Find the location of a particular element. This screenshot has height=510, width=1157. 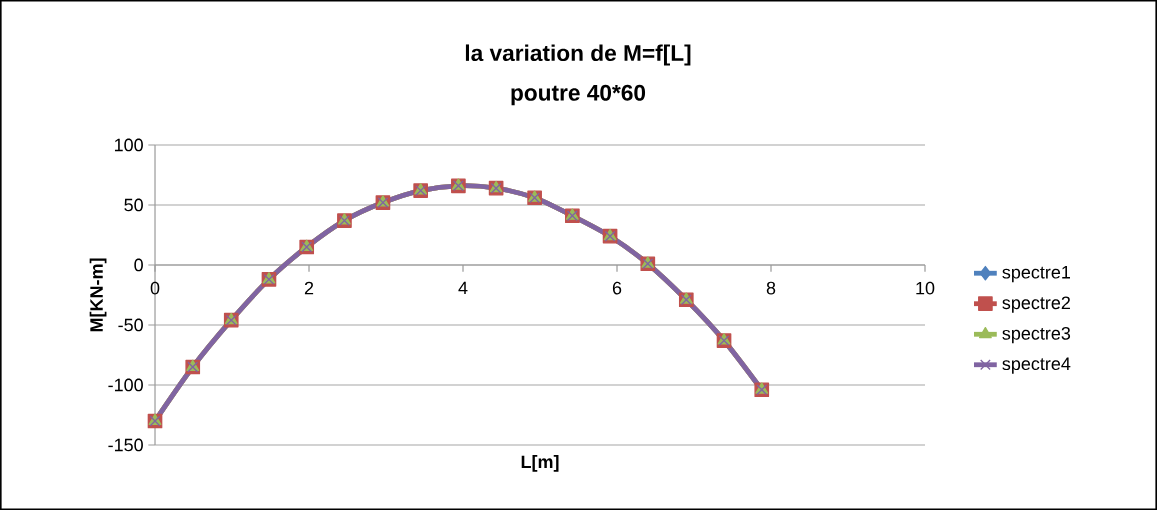

legend-label: spectre1 is located at coordinates (1036, 274).